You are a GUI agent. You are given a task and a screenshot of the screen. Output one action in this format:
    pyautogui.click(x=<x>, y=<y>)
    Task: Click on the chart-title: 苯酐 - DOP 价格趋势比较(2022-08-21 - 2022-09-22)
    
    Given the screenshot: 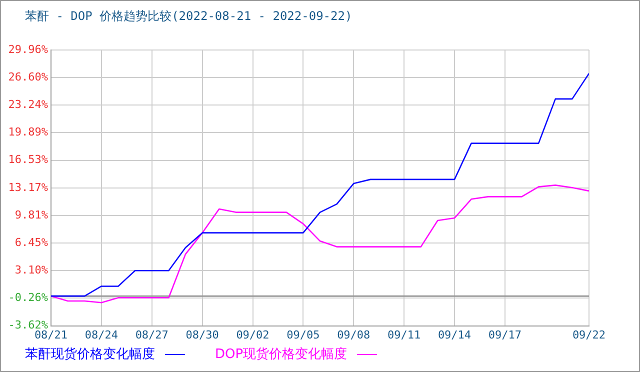 What is the action you would take?
    pyautogui.click(x=189, y=16)
    